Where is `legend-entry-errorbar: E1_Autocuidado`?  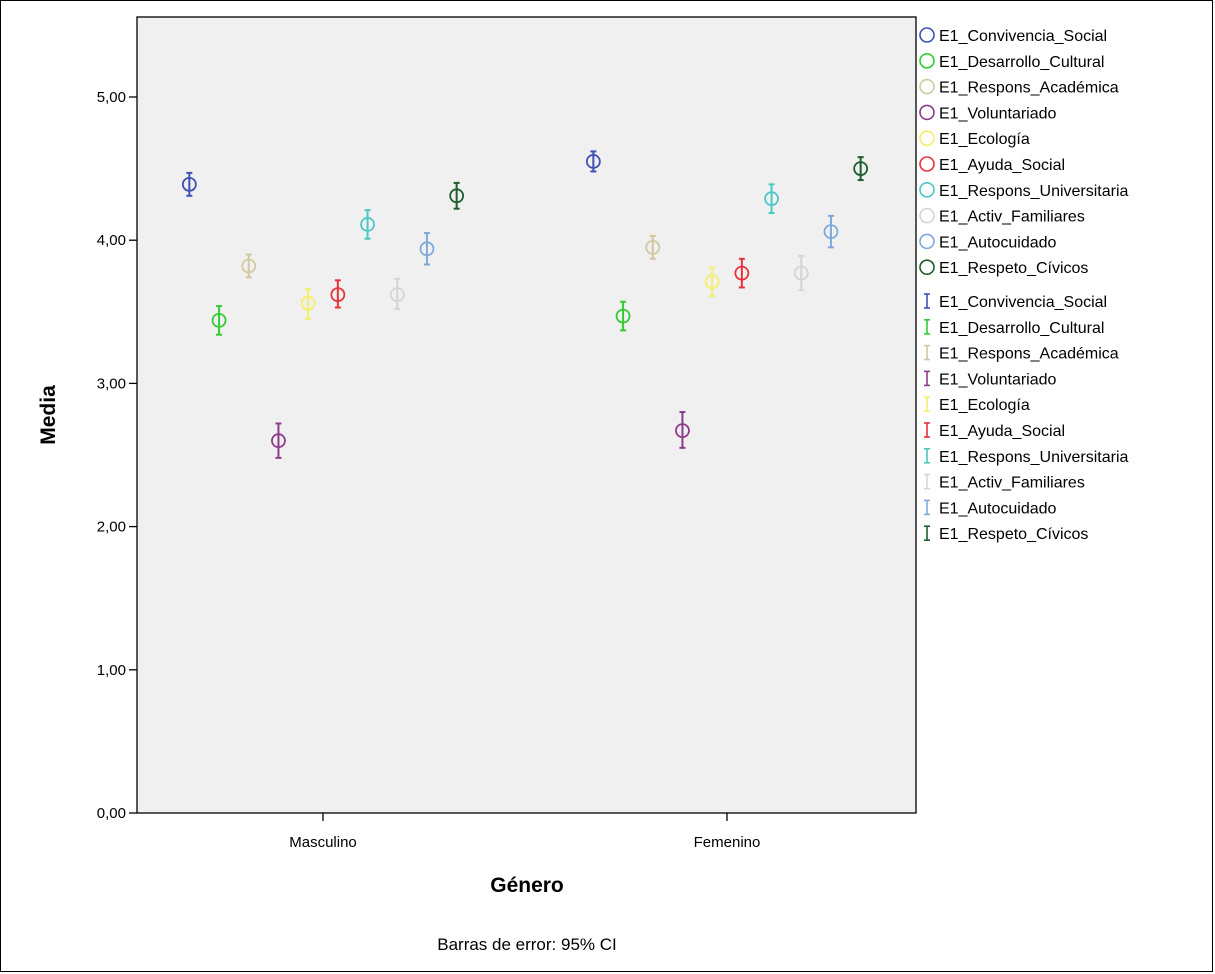 legend-entry-errorbar: E1_Autocuidado is located at coordinates (990, 508).